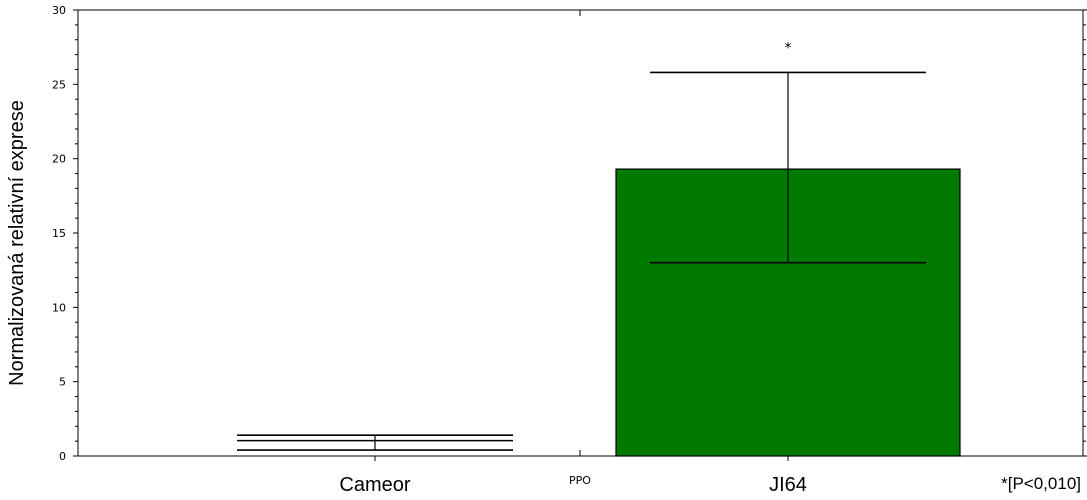  What do you see at coordinates (59, 159) in the screenshot?
I see `y-tick-label: 20` at bounding box center [59, 159].